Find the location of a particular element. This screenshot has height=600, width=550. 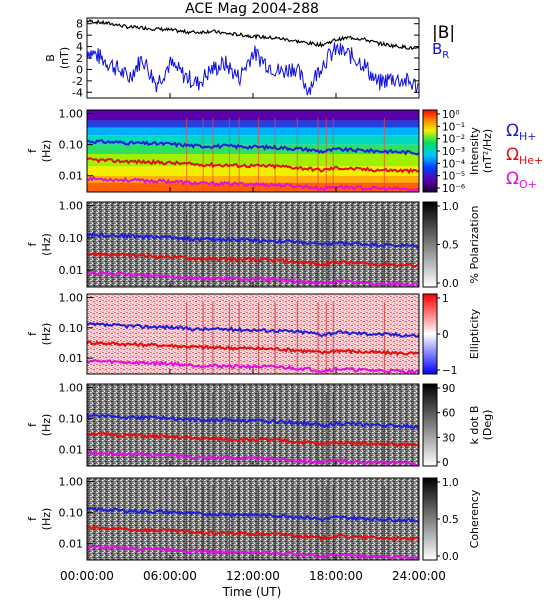

series-b-total-line is located at coordinates (253, 34).